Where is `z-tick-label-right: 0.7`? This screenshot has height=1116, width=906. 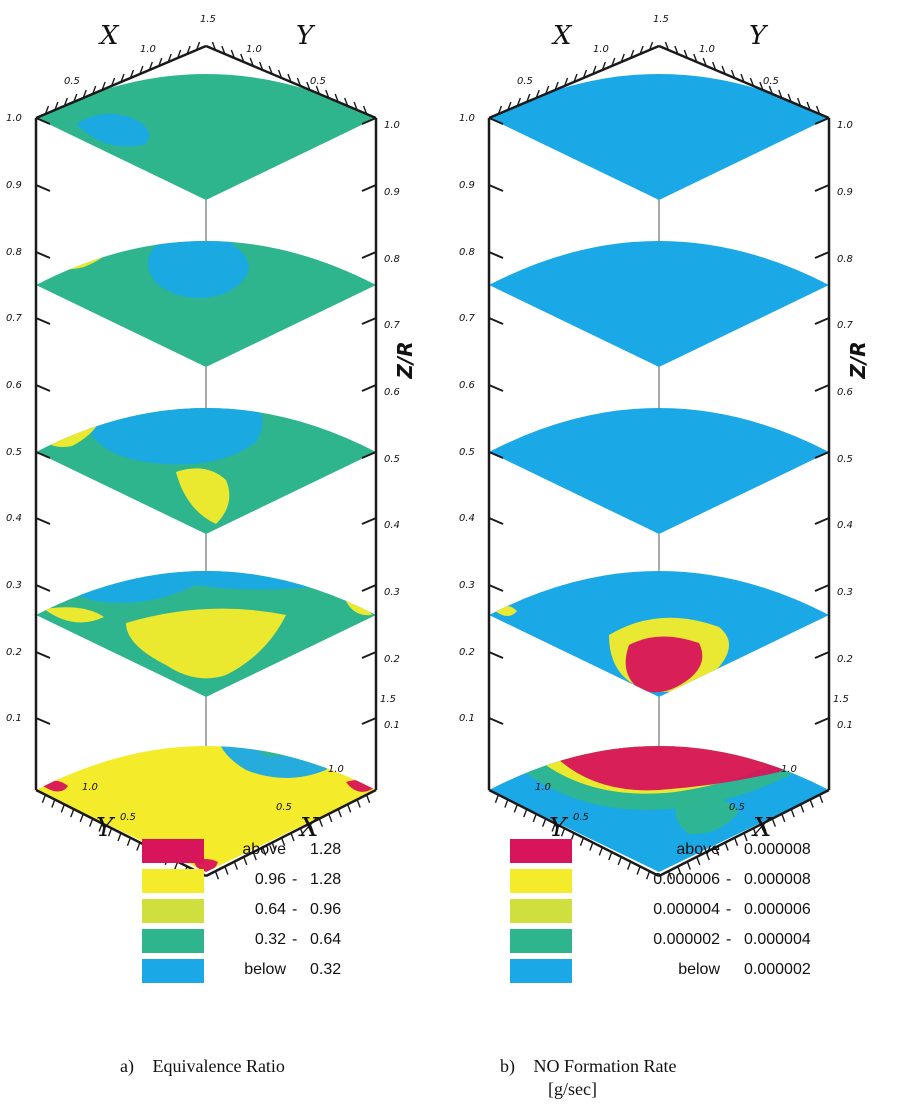 z-tick-label-right: 0.7 is located at coordinates (845, 325).